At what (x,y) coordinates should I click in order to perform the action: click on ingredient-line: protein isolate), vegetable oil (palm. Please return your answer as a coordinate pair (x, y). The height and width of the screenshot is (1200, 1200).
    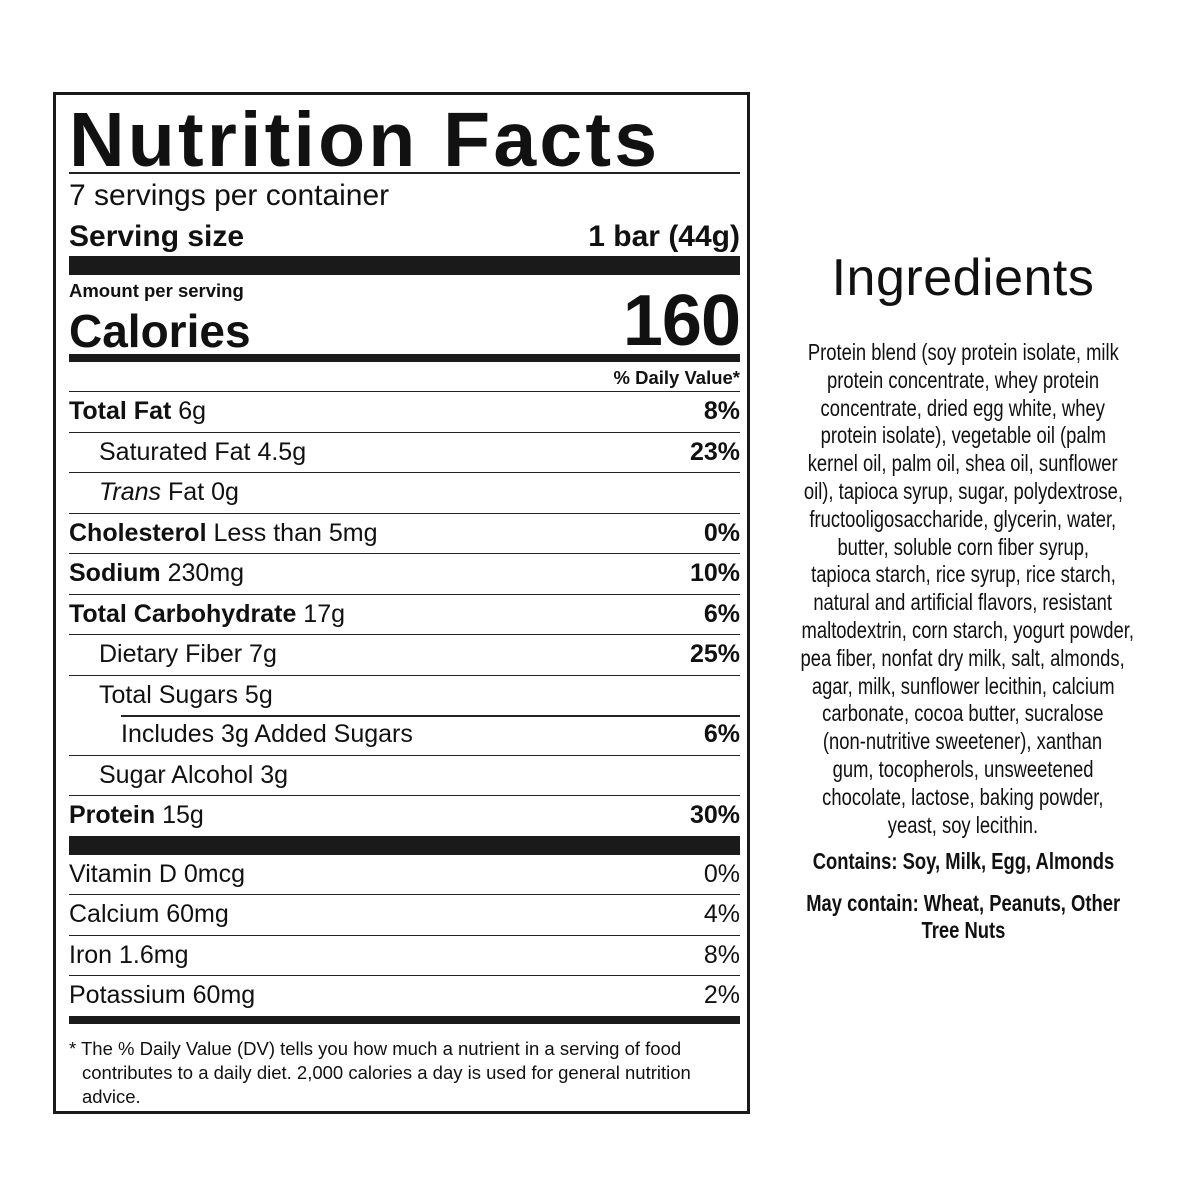
    Looking at the image, I should click on (963, 435).